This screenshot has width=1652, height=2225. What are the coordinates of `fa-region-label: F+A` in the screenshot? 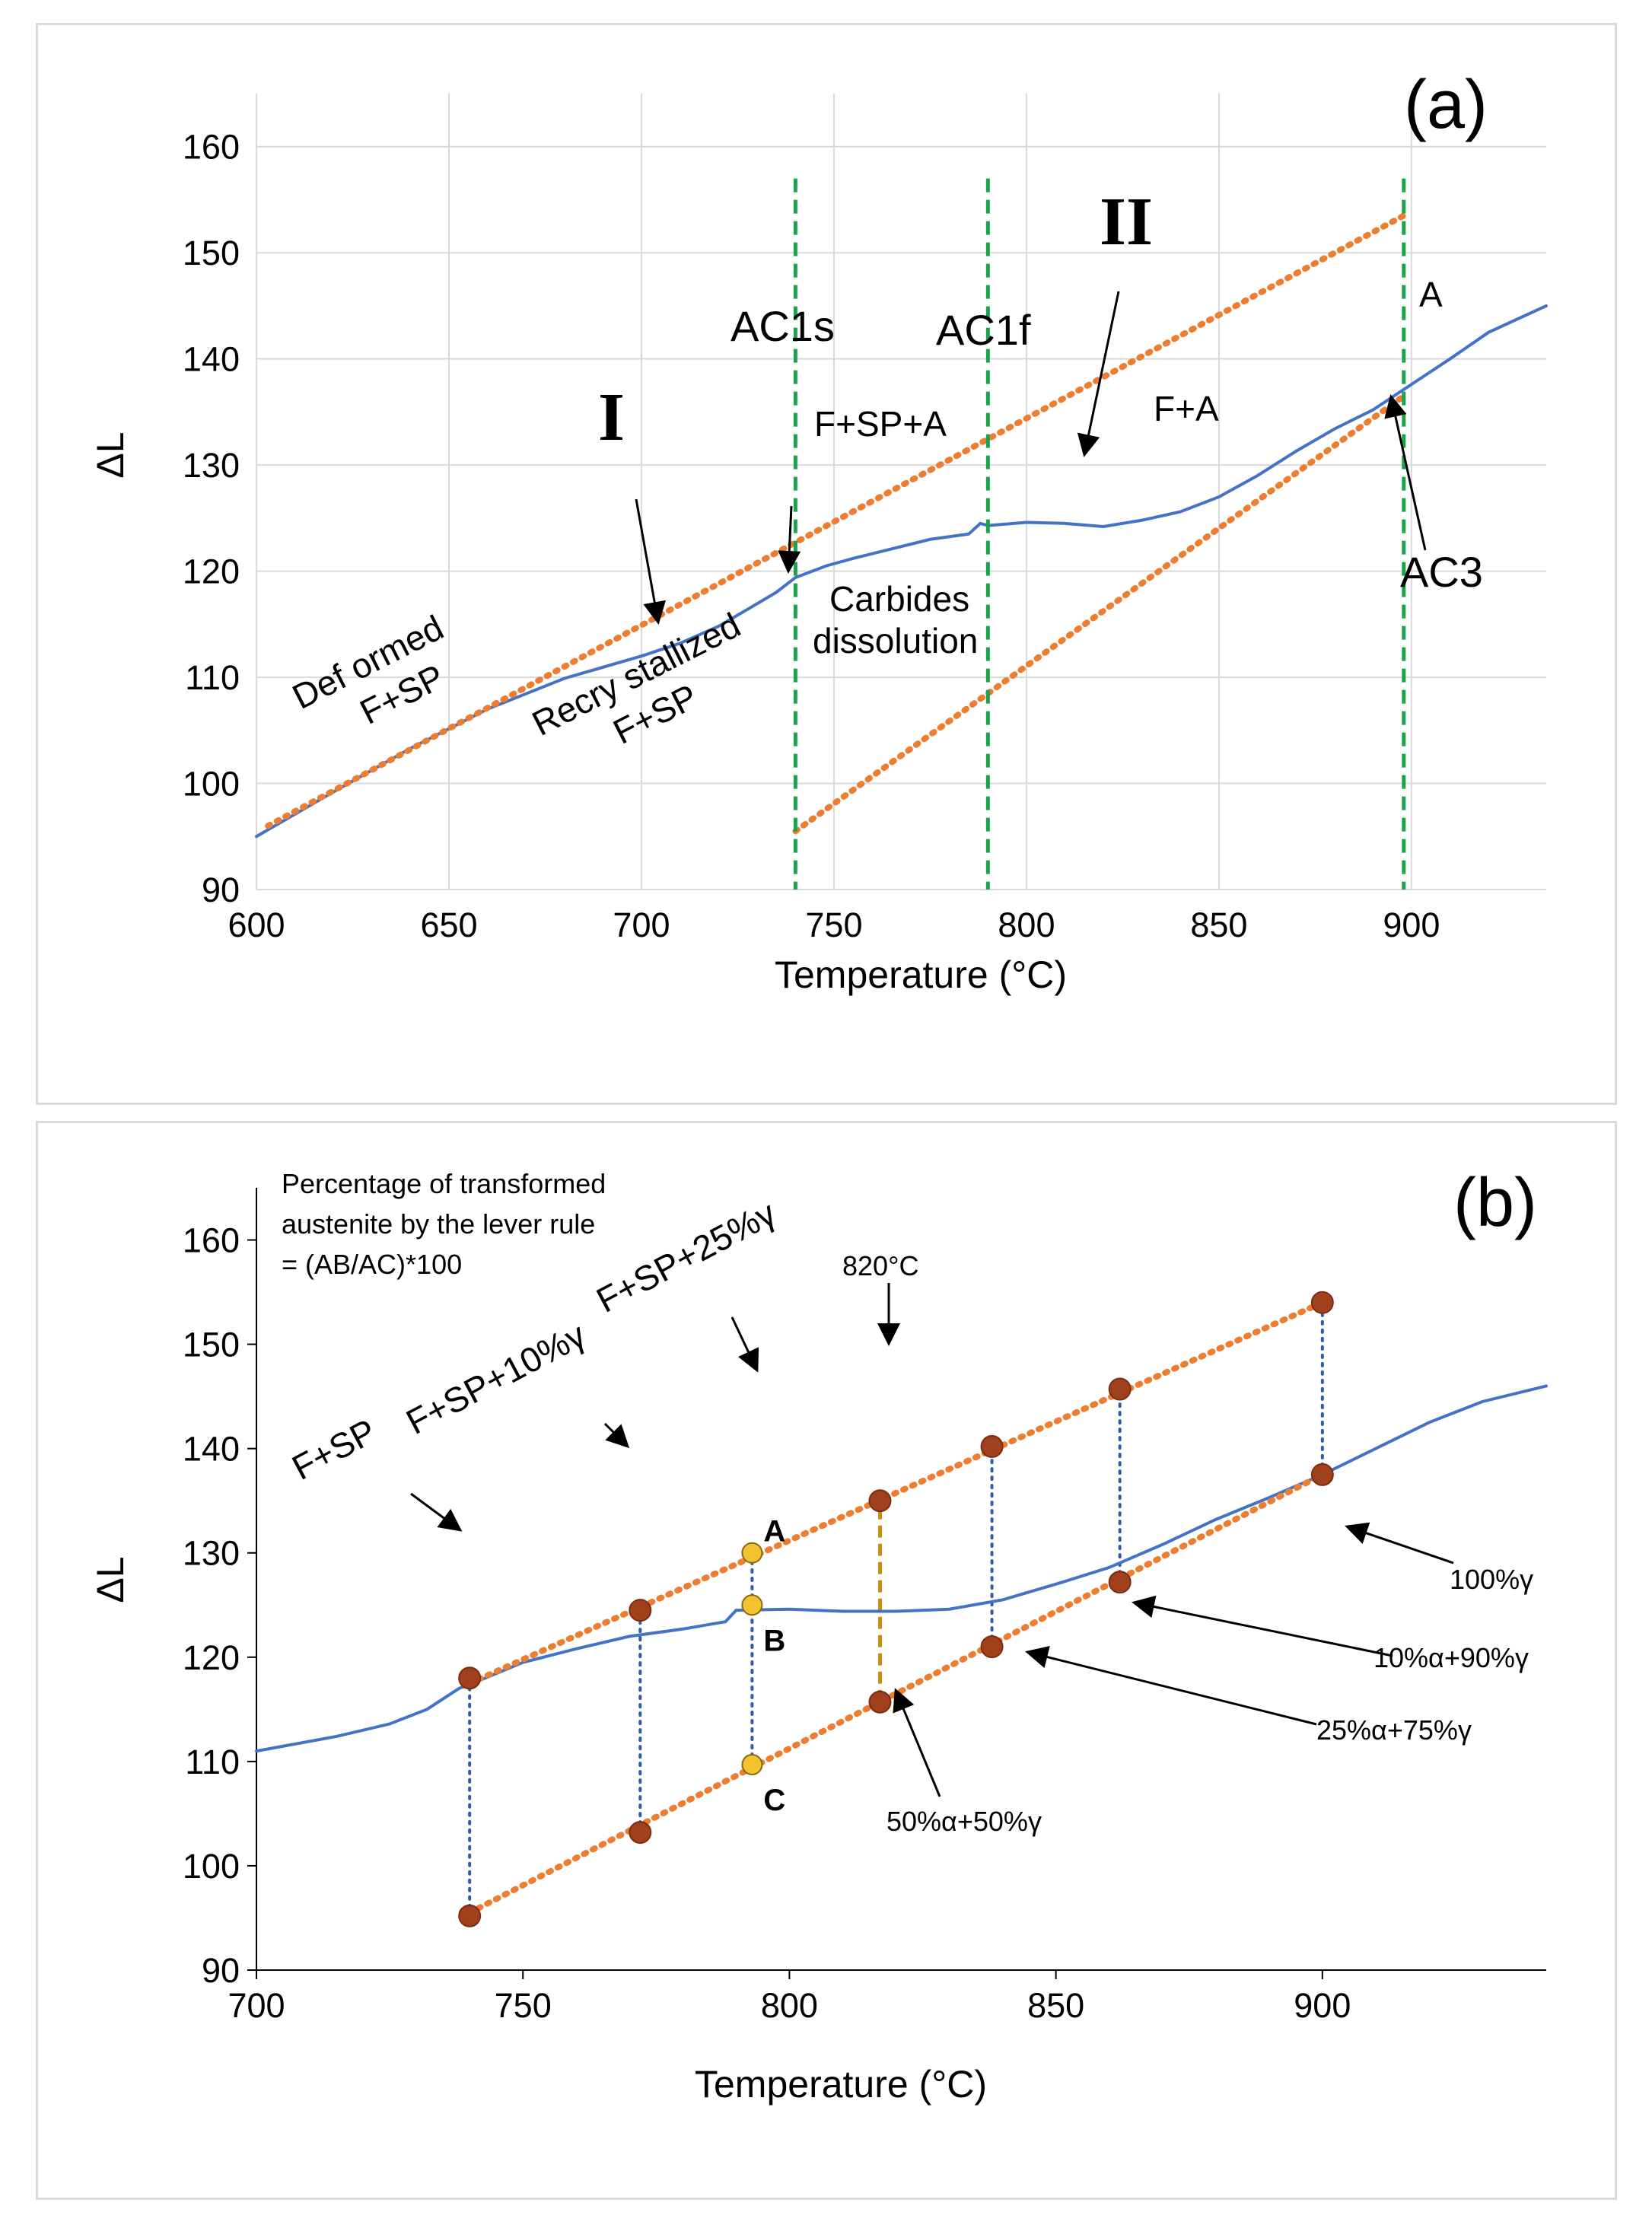 It's located at (1186, 408).